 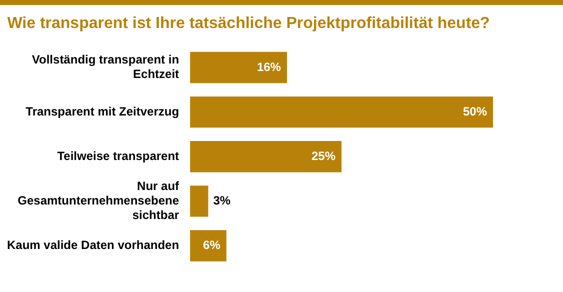 I want to click on y-tick-label: Nur auf Gesamtunternehmensebene sichtbar, so click(x=99, y=200).